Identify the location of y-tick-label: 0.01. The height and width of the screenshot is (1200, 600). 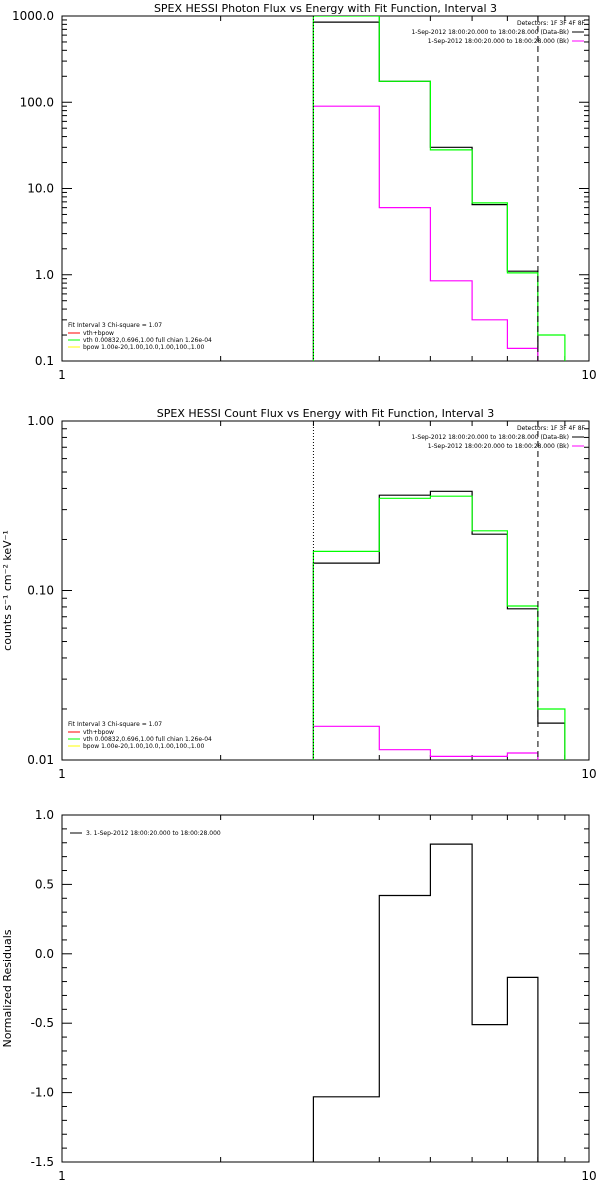
(40, 760).